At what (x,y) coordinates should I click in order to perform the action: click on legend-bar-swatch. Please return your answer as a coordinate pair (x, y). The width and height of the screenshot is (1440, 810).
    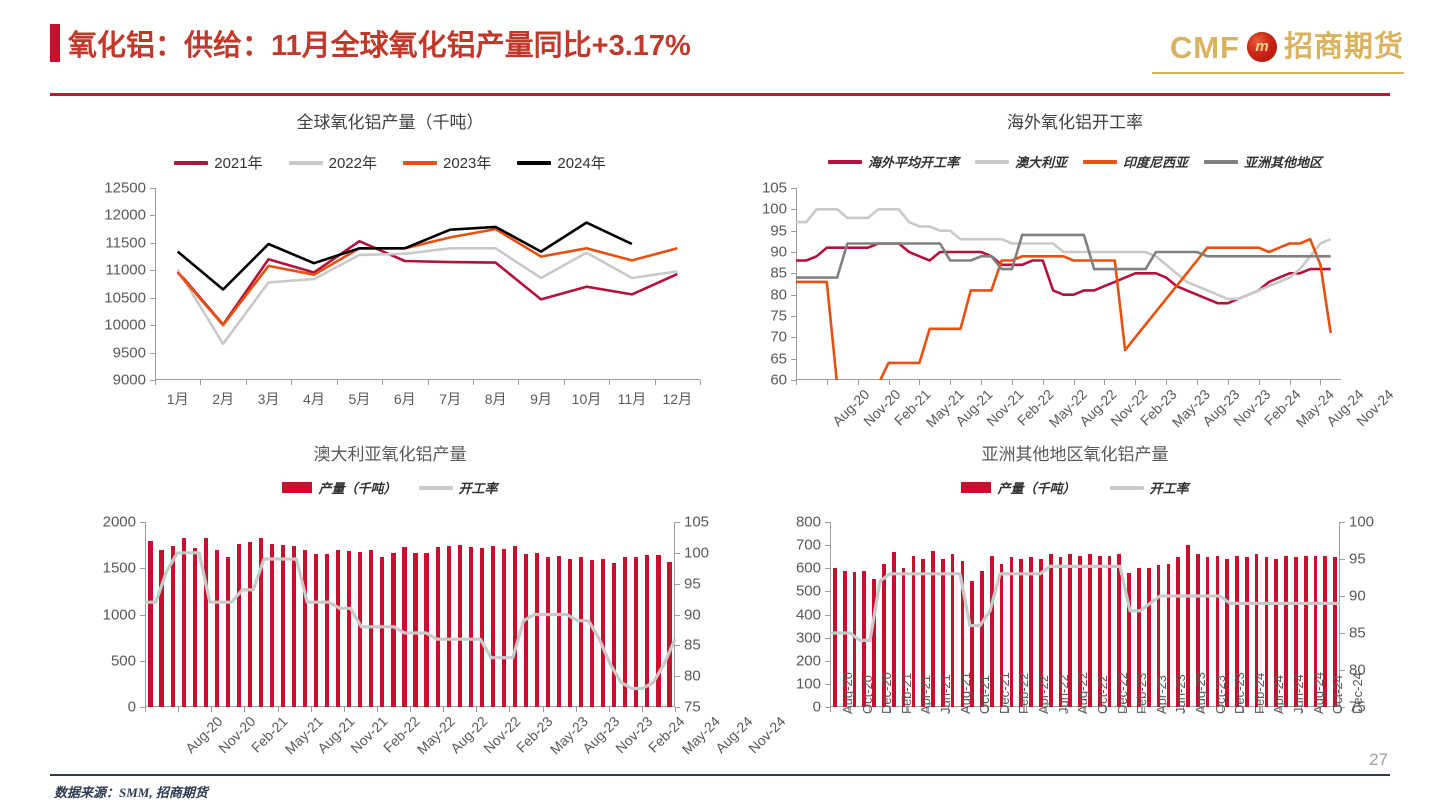
    Looking at the image, I should click on (976, 487).